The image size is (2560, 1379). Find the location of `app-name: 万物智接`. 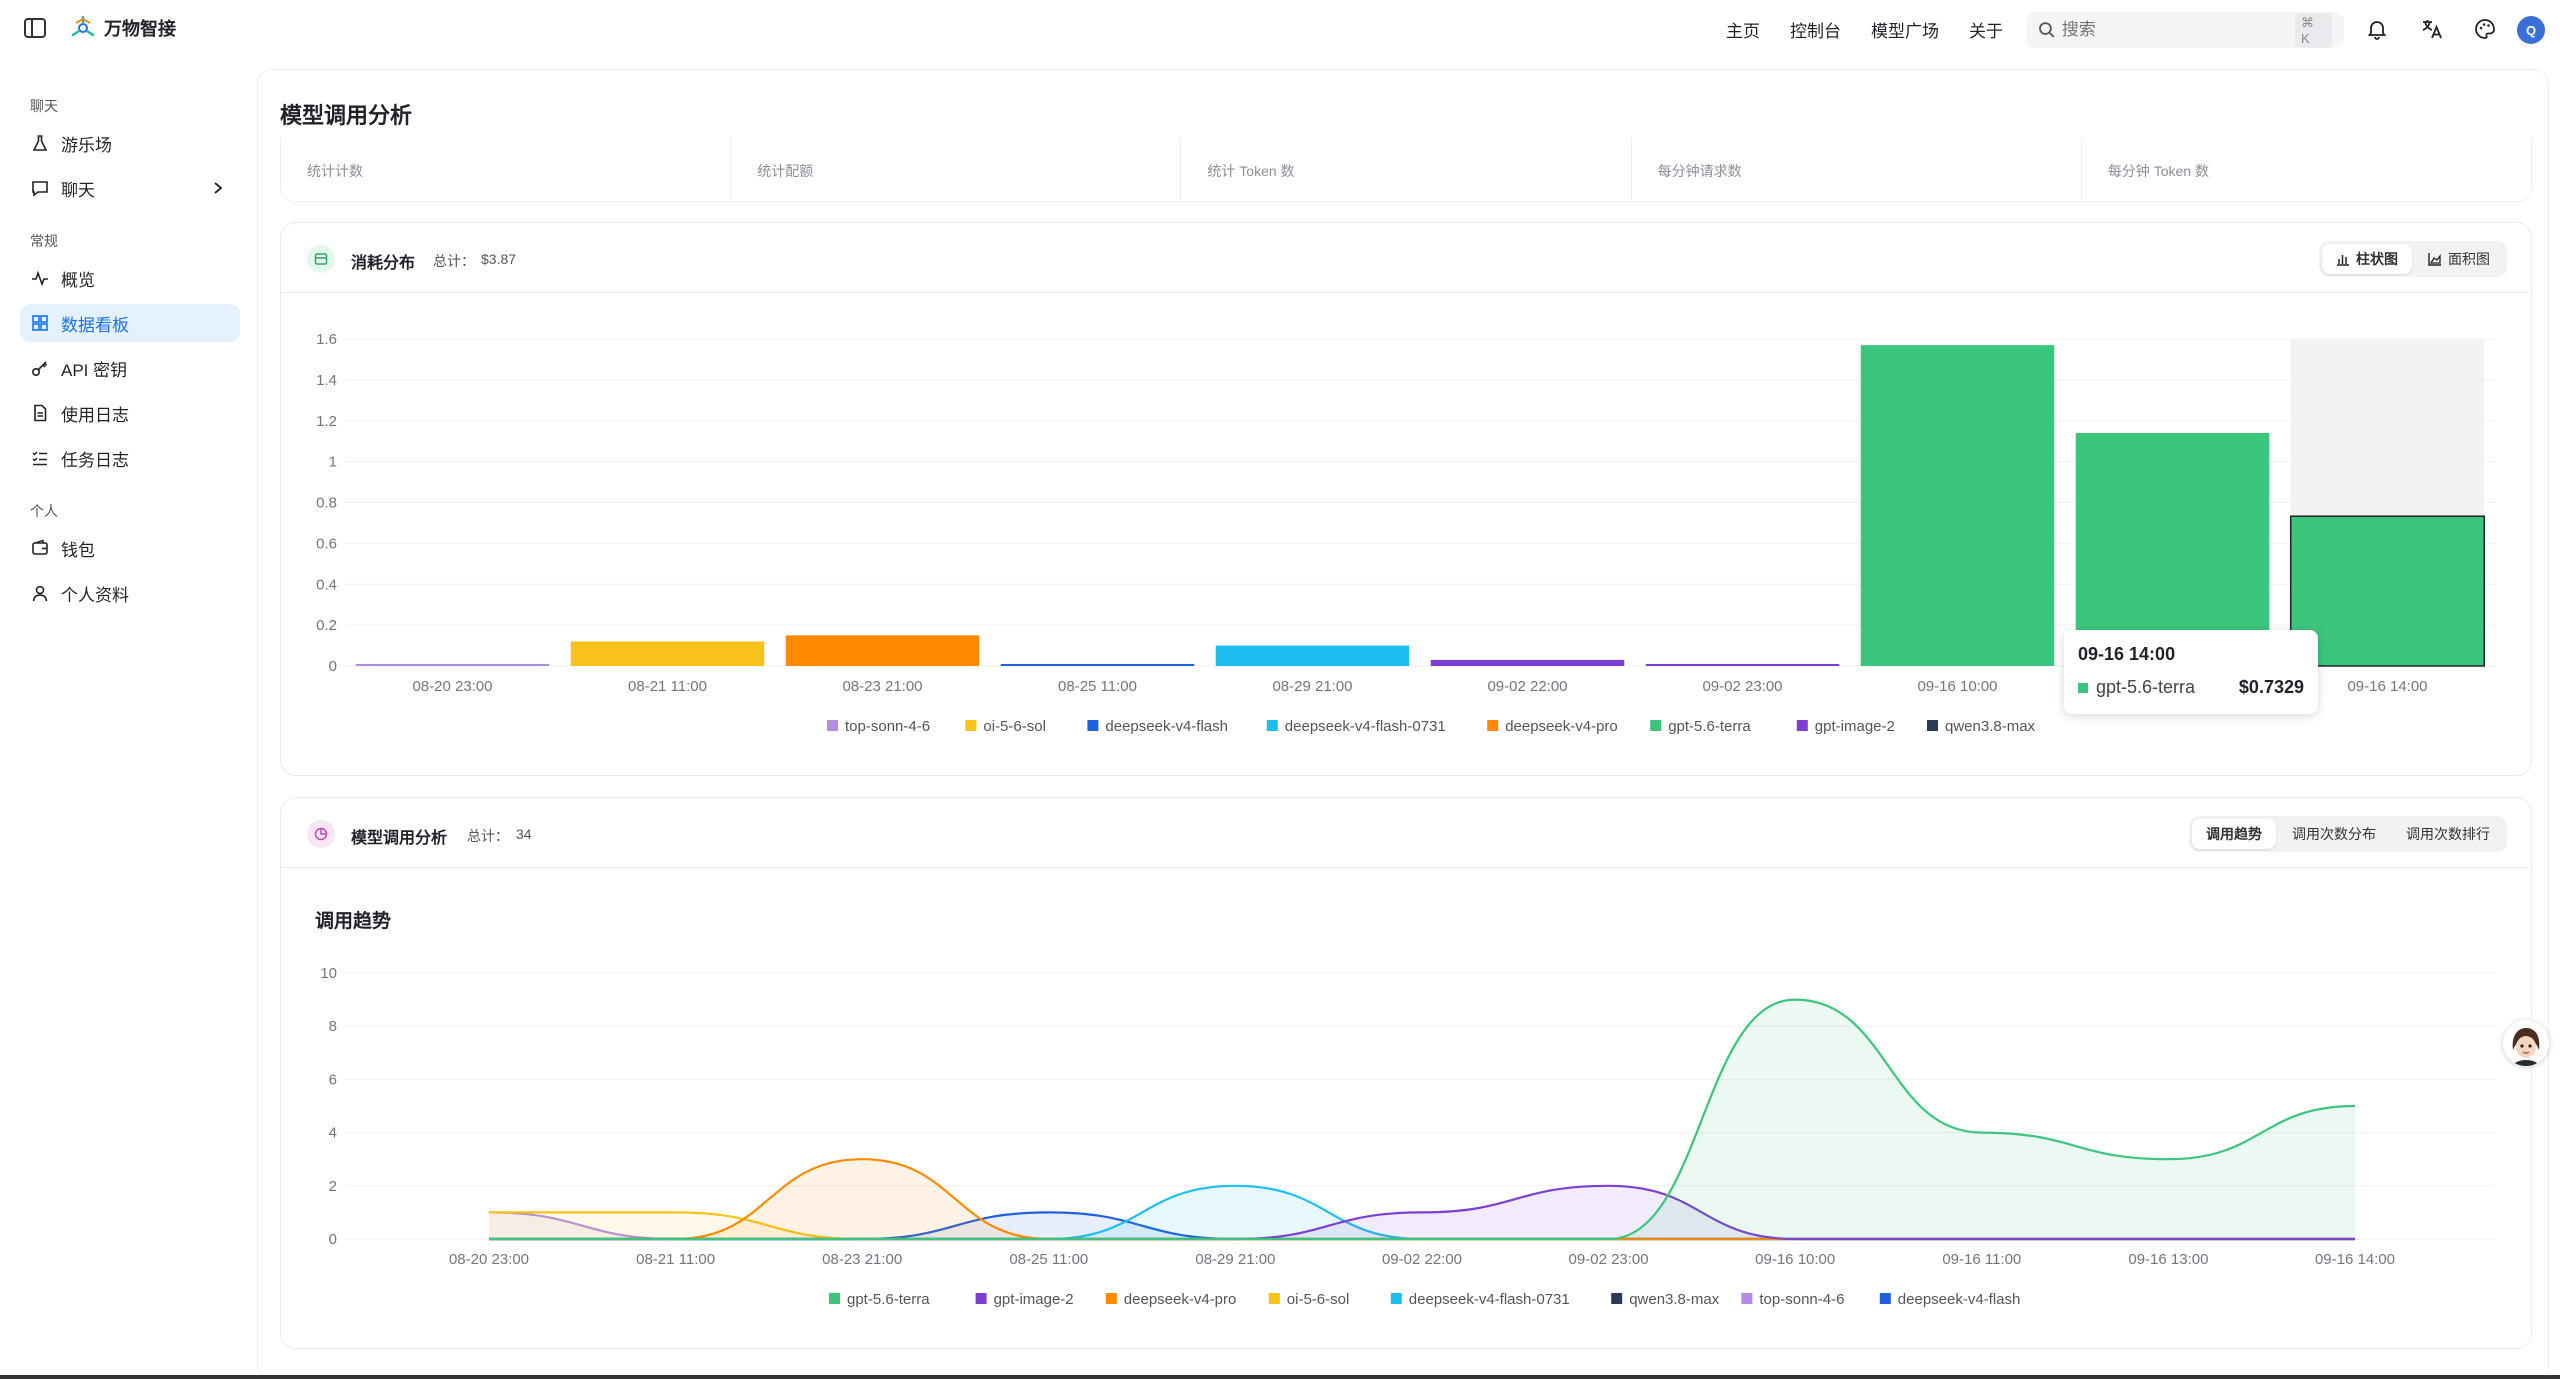

app-name: 万物智接 is located at coordinates (140, 29).